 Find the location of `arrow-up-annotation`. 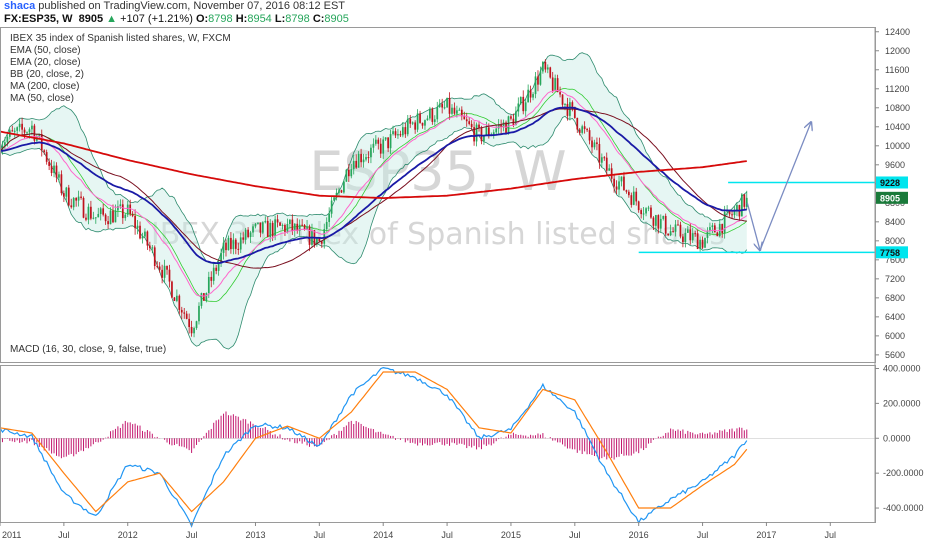

arrow-up-annotation is located at coordinates (785, 186).